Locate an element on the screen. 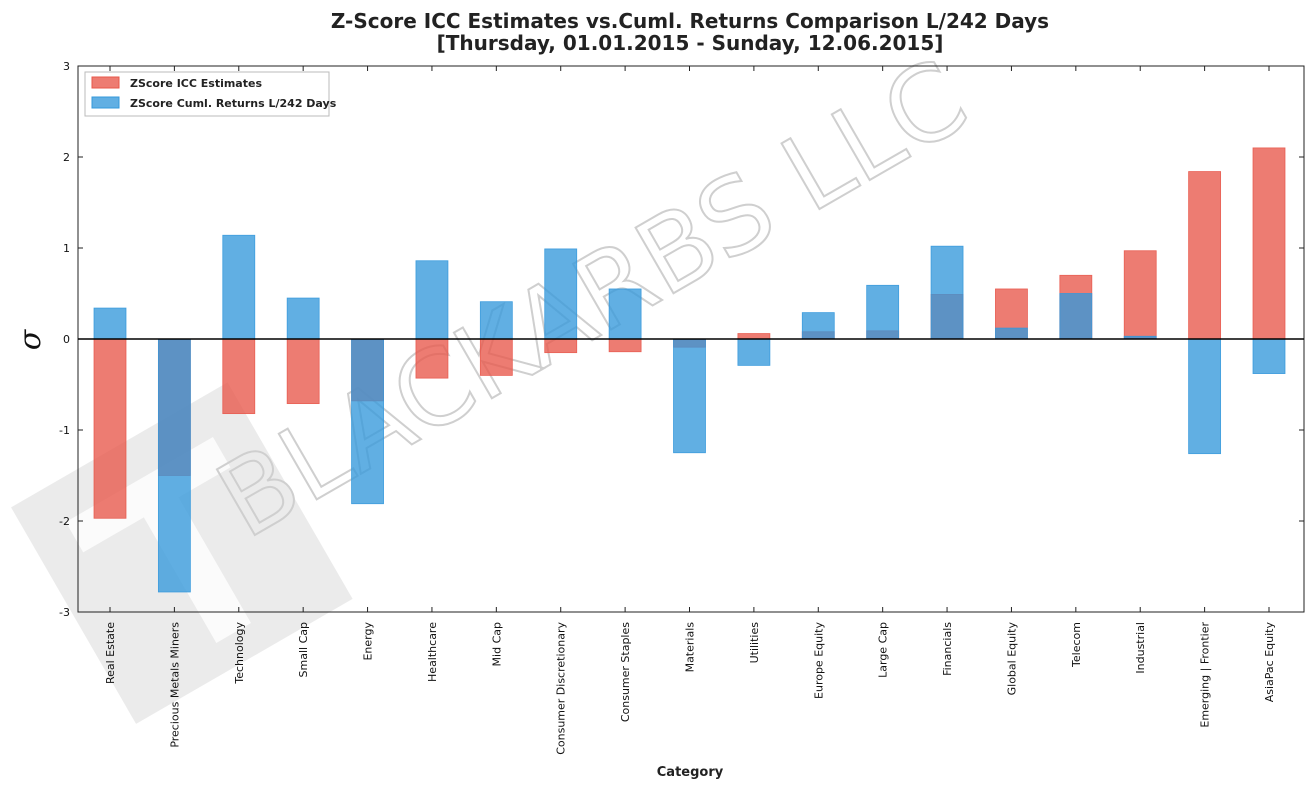 The height and width of the screenshot is (792, 1314). x-category-label: Financials is located at coordinates (947, 649).